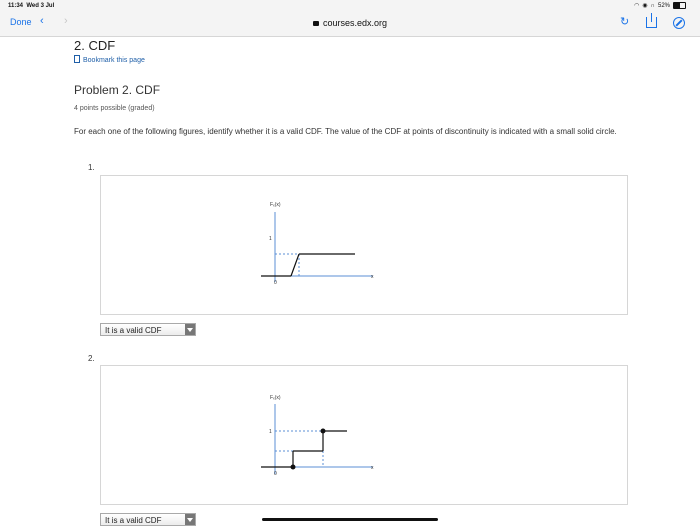 The width and height of the screenshot is (700, 527). Describe the element at coordinates (295, 265) in the screenshot. I see `cdf-segment-ramp` at that location.